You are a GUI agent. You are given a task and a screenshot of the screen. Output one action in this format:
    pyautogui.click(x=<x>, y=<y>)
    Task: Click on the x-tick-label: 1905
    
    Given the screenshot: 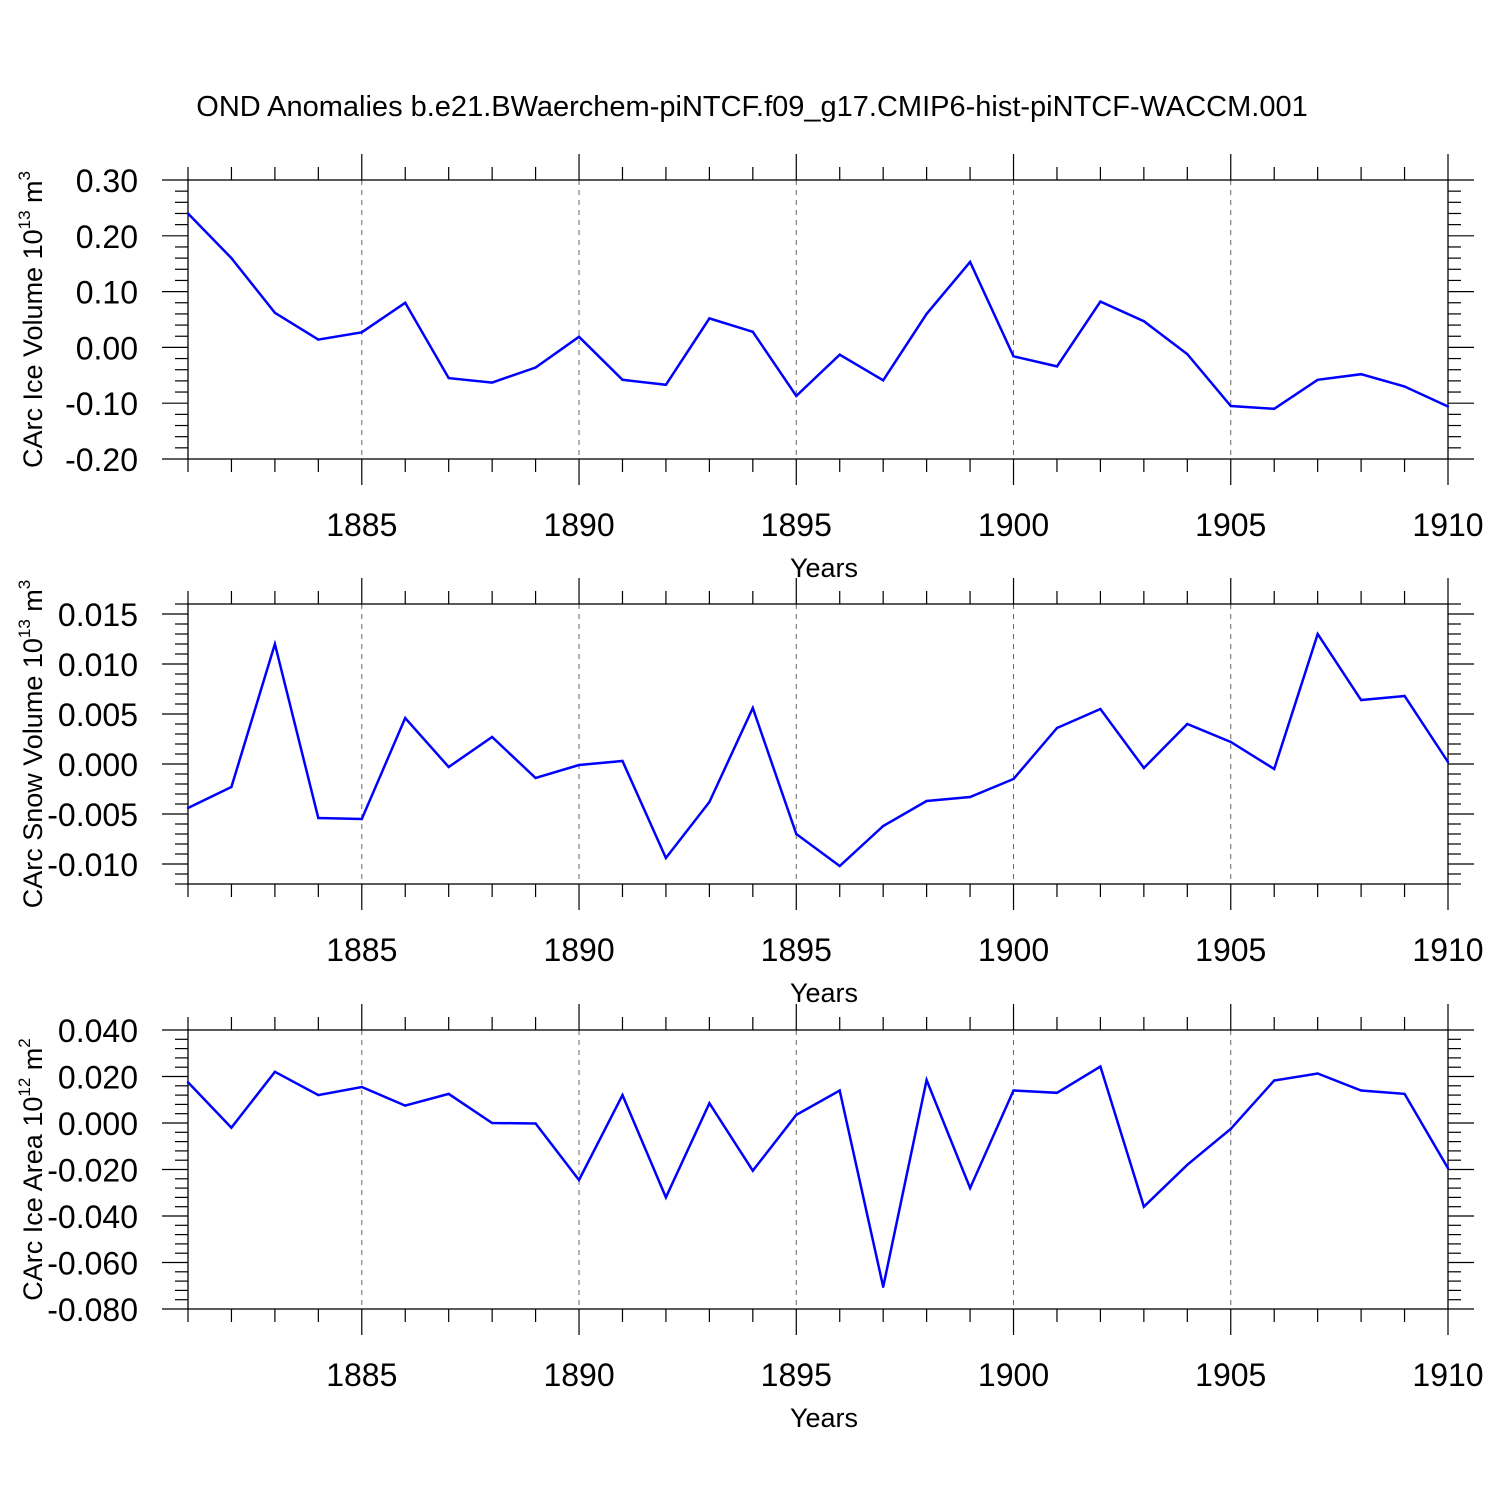 What is the action you would take?
    pyautogui.click(x=1230, y=950)
    